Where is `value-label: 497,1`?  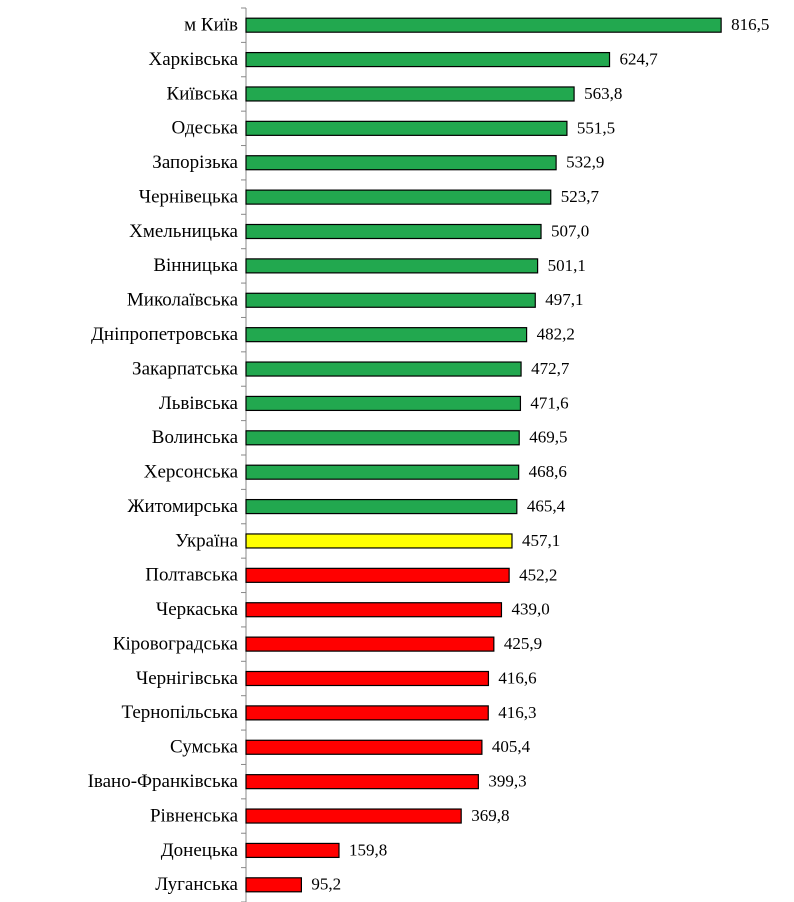
value-label: 497,1 is located at coordinates (564, 299).